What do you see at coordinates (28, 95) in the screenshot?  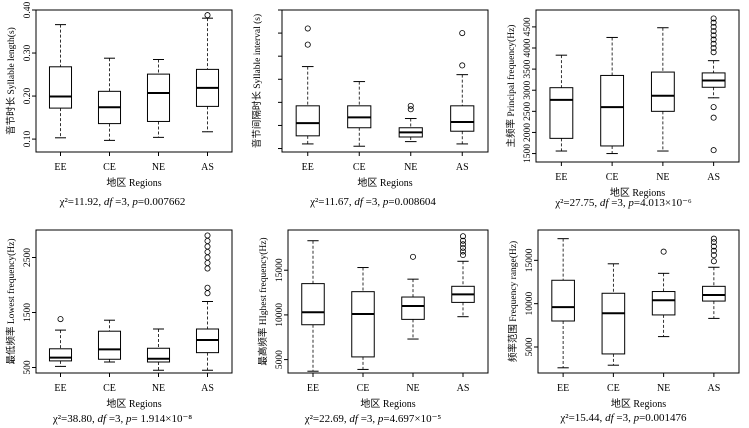 I see `y-tick-label: 0.20` at bounding box center [28, 95].